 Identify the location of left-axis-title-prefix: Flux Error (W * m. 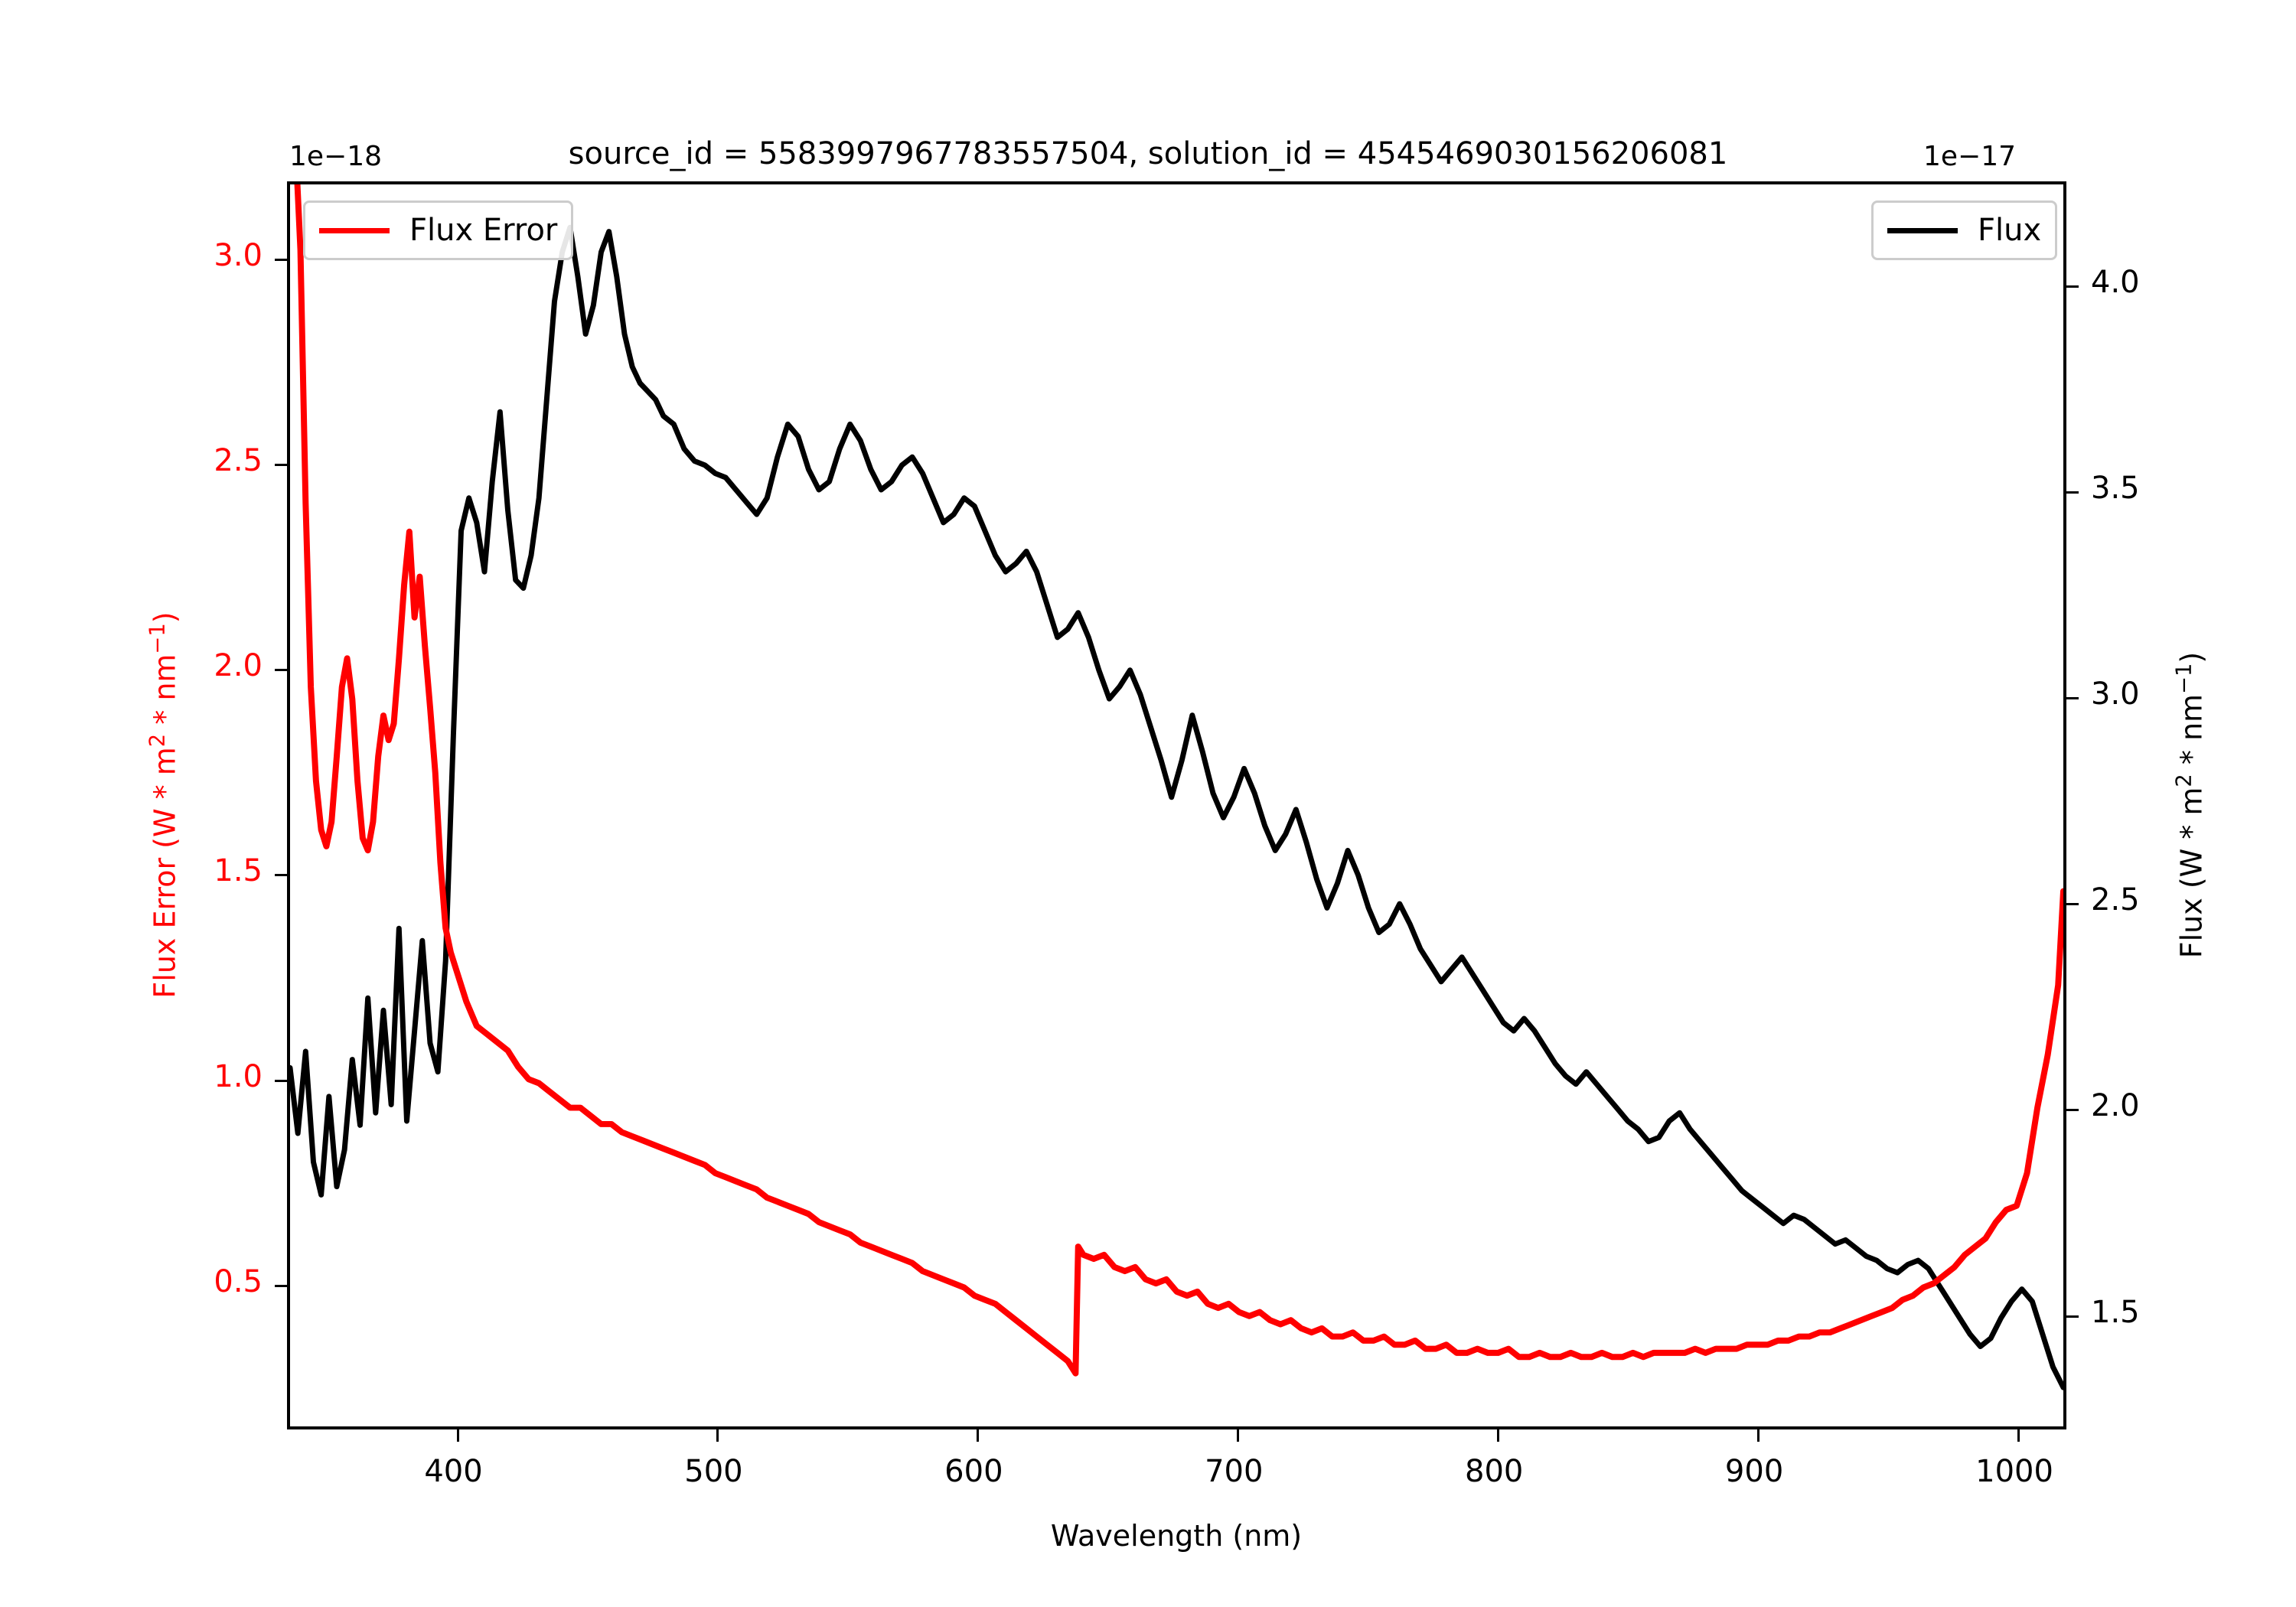
(165, 873).